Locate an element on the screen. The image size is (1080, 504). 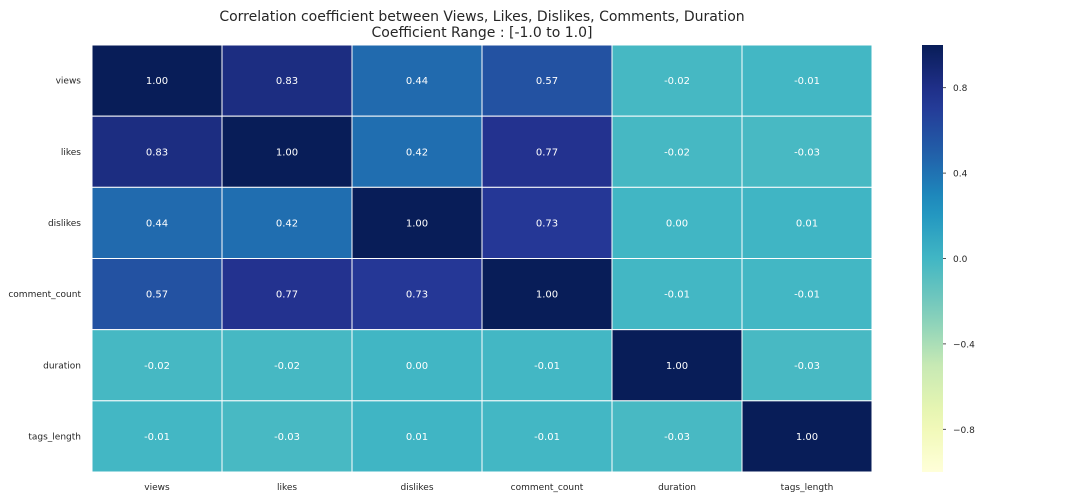
heatmap-cell-dislikes-likes is located at coordinates (287, 222).